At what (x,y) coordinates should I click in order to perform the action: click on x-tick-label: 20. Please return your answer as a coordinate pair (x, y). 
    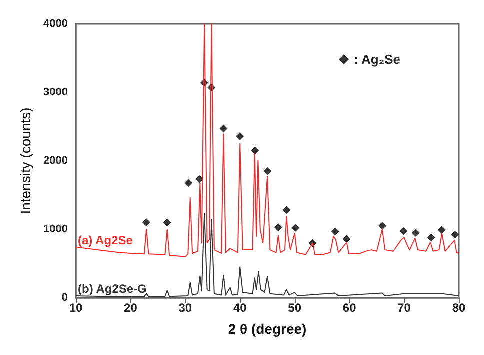
    Looking at the image, I should click on (131, 308).